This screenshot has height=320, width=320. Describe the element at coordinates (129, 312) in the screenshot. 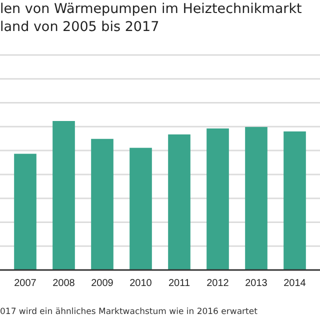

I see `text: 017 wird ein ähnliches Marktwachstum wie in 2016 erwartet` at that location.